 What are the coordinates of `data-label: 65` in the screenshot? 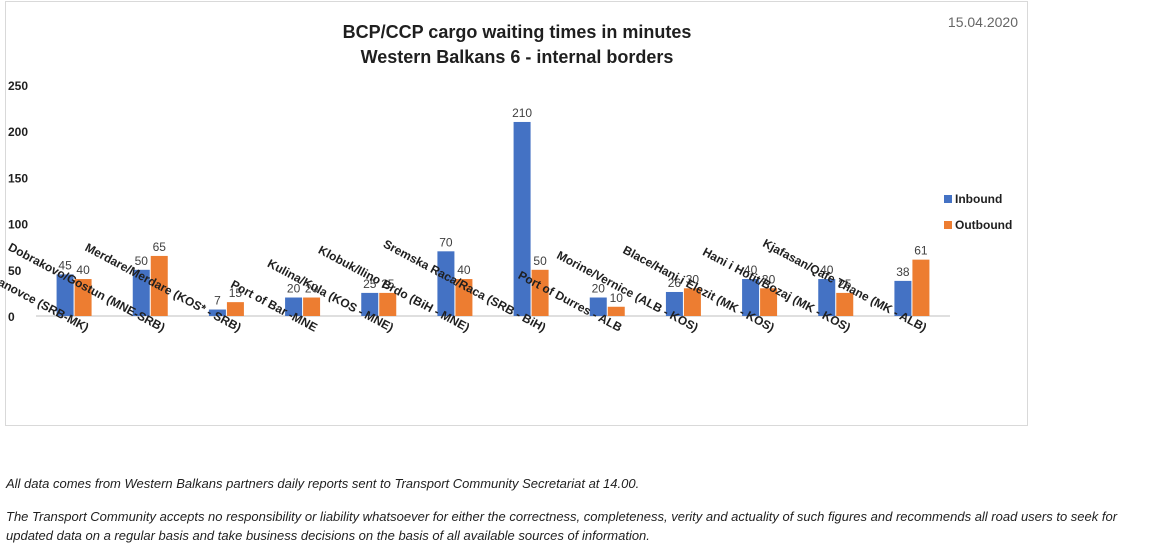 It's located at (160, 247).